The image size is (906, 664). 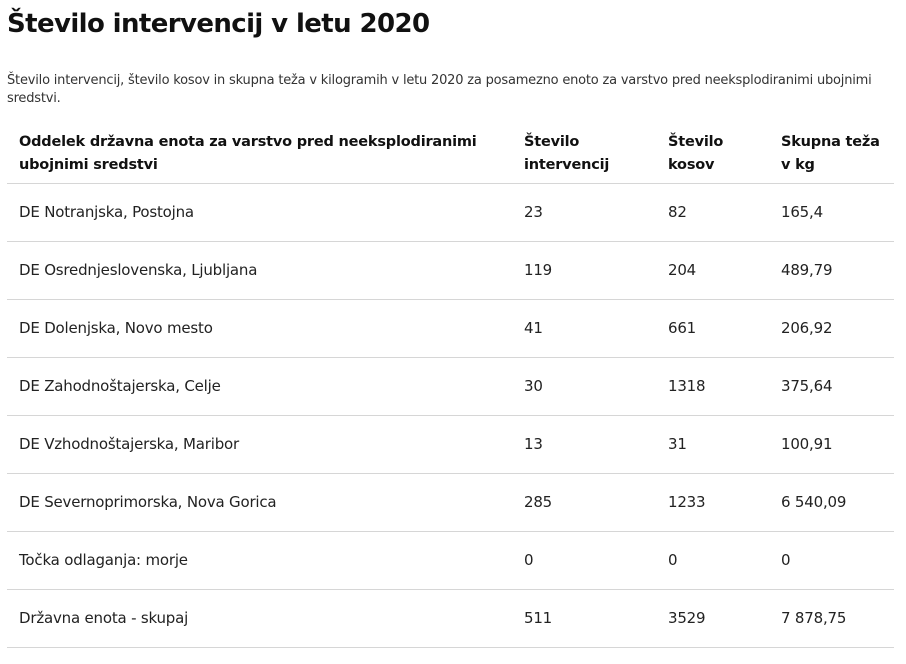 What do you see at coordinates (831, 328) in the screenshot?
I see `cell-weight: 206,92` at bounding box center [831, 328].